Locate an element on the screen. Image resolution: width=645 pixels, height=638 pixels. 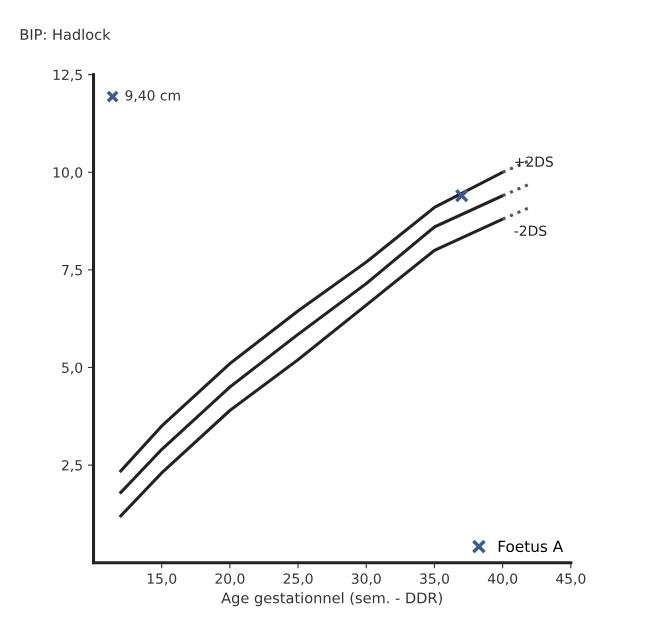
x-tick-label: 25,0 is located at coordinates (298, 579).